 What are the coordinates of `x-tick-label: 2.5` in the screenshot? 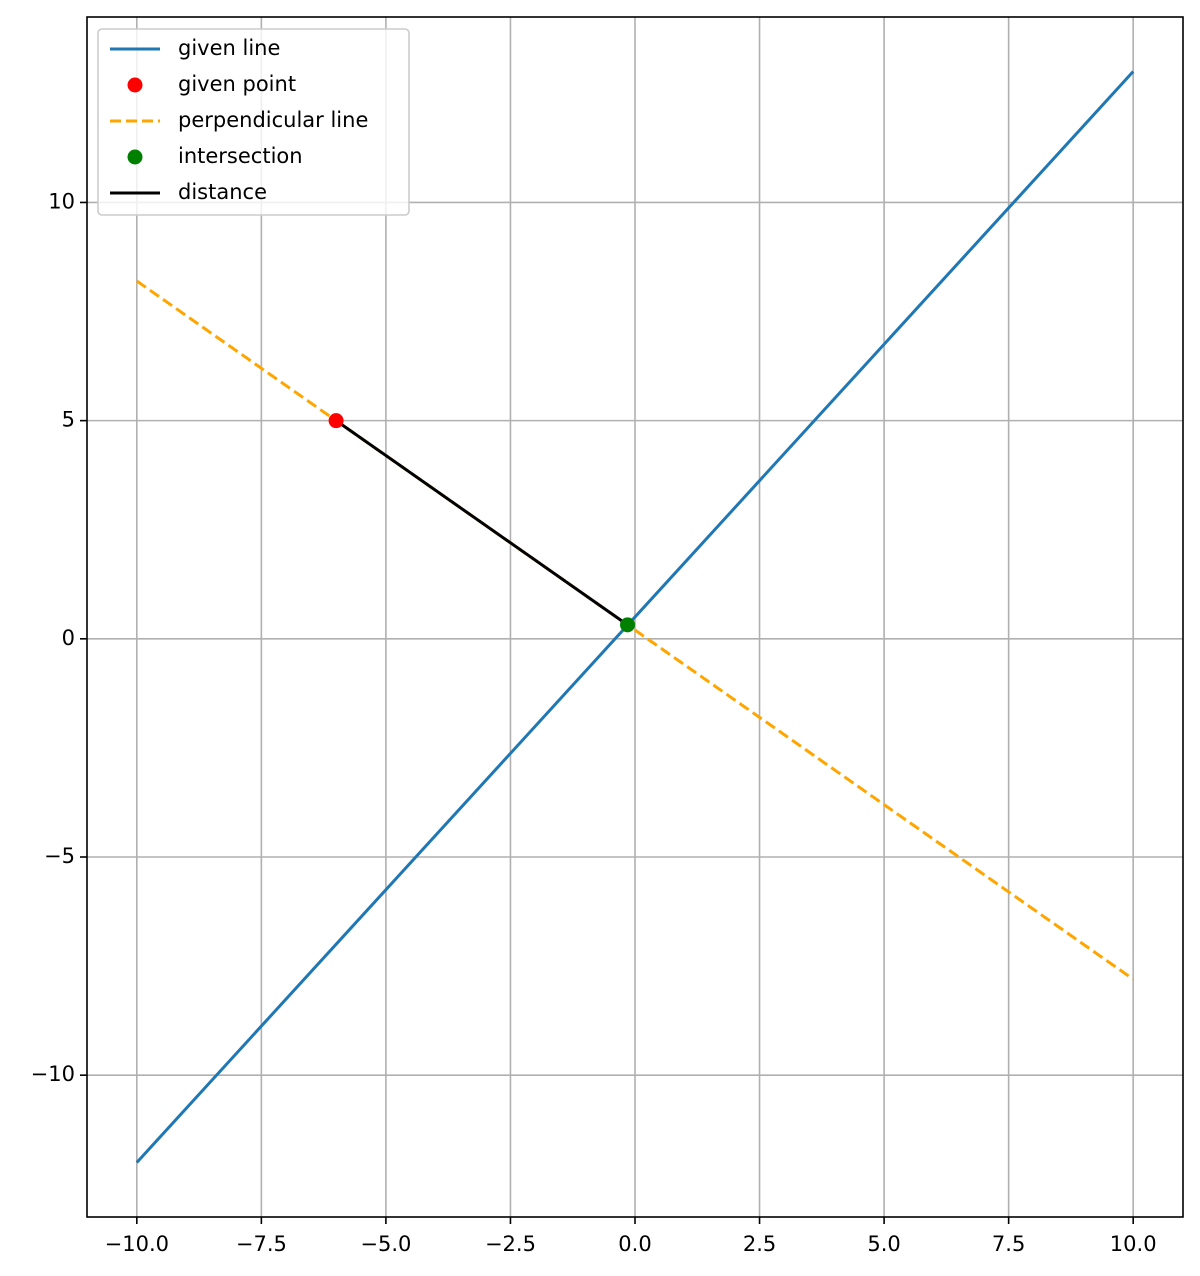 It's located at (759, 1244).